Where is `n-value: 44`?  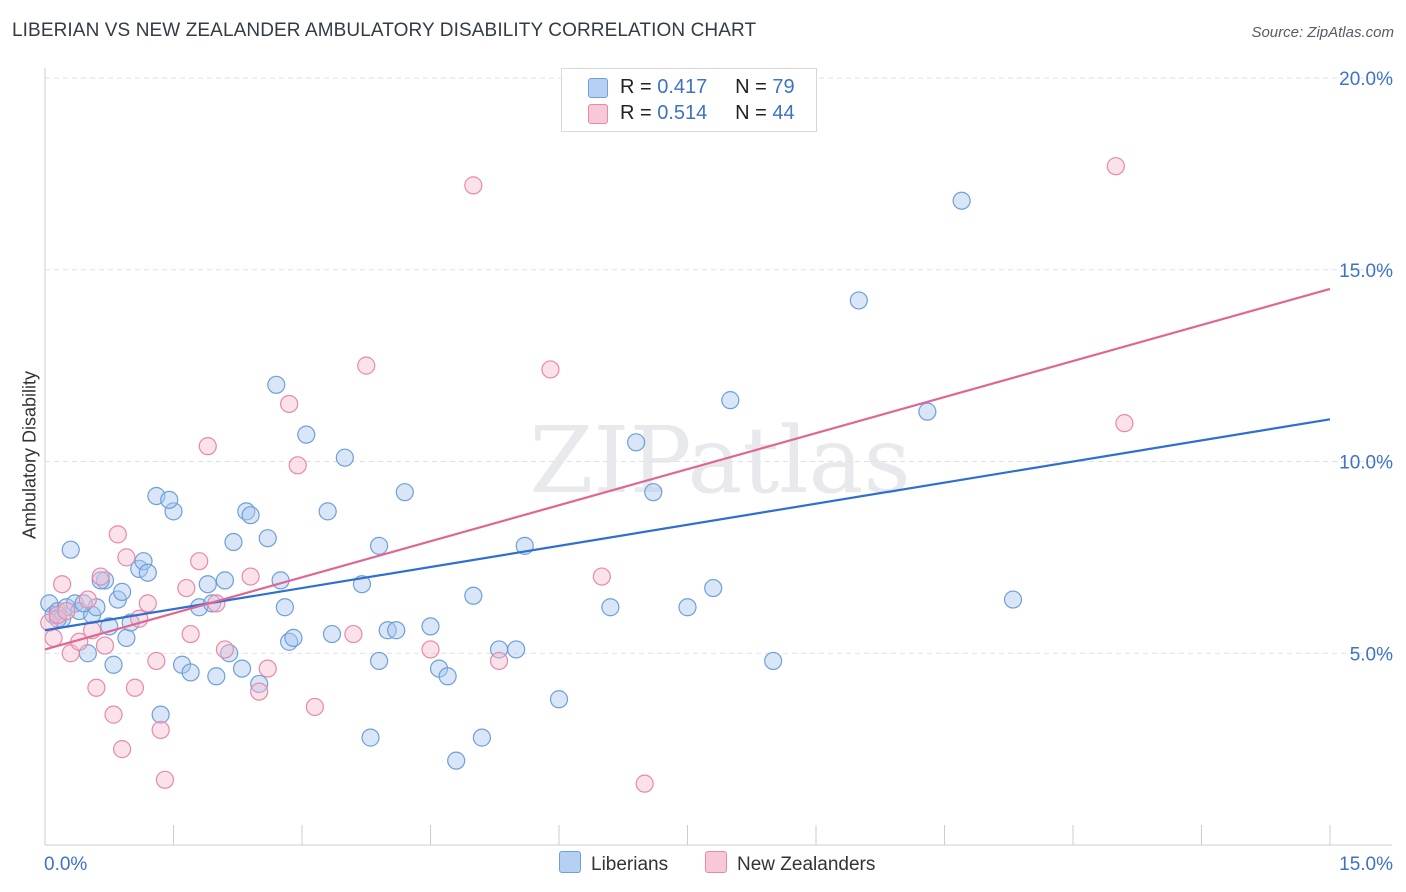 n-value: 44 is located at coordinates (783, 113).